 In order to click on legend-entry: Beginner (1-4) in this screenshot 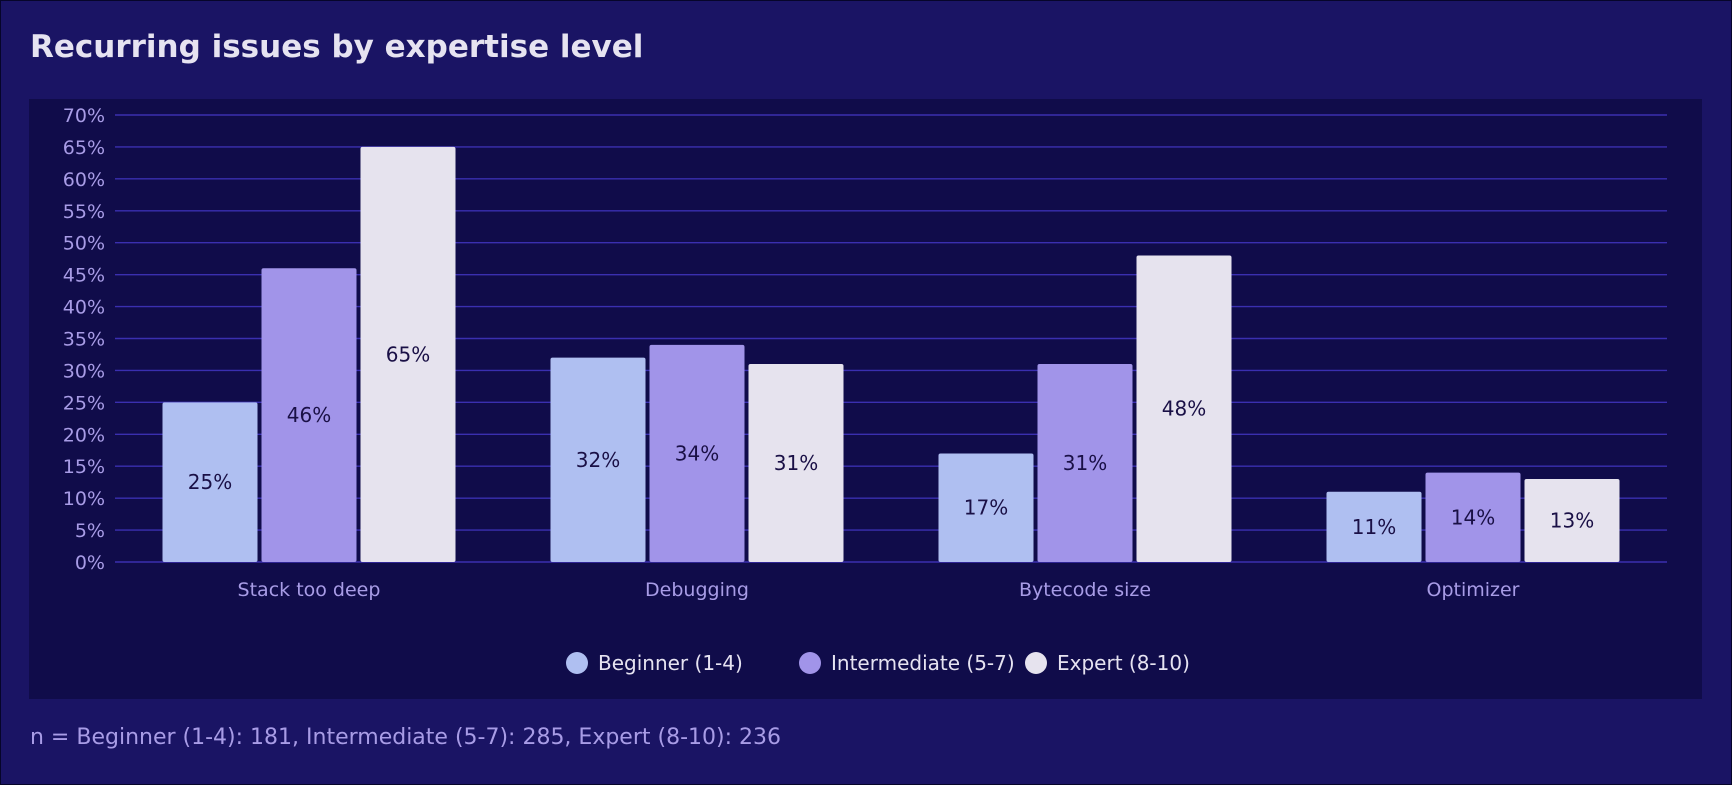, I will do `click(670, 663)`.